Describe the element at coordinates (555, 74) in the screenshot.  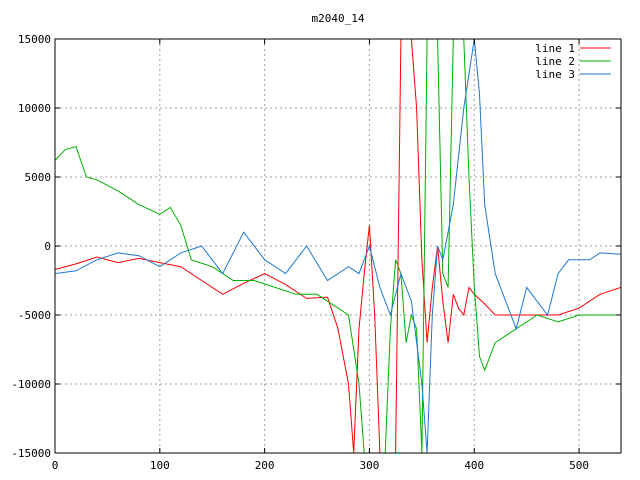
I see `legend-label: line 3` at that location.